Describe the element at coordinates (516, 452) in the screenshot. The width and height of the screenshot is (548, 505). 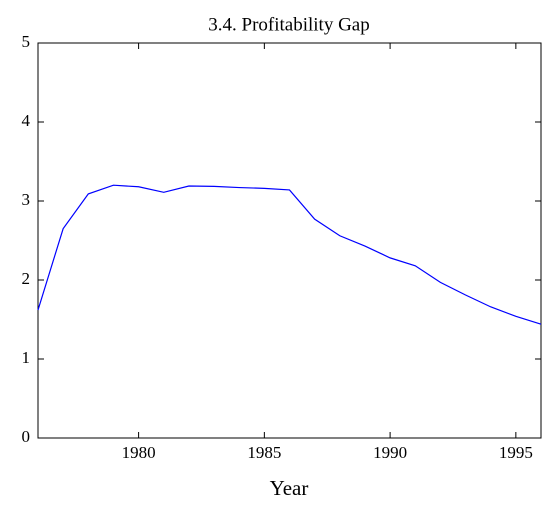
I see `x-tick-label: 1995` at that location.